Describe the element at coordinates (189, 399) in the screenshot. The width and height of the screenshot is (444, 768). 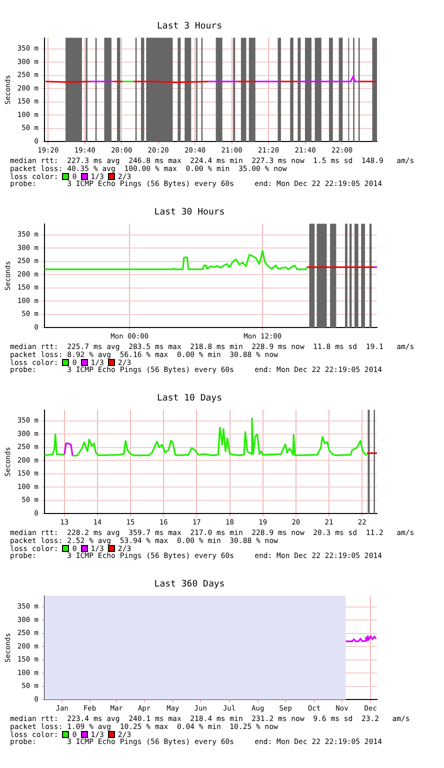
I see `chart-title: Last 10 Days` at that location.